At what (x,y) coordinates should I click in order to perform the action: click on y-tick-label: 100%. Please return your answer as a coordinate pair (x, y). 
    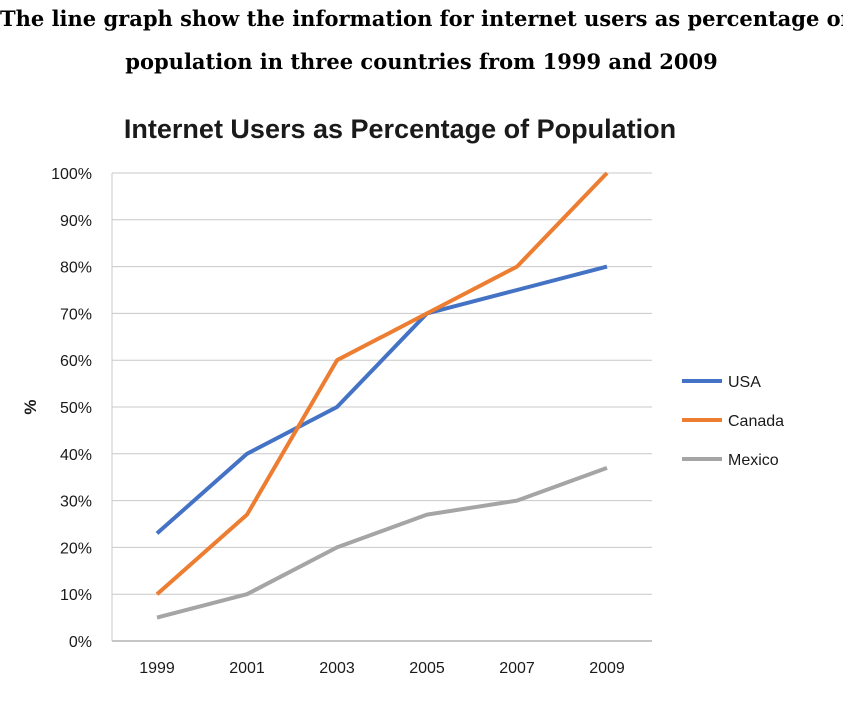
    Looking at the image, I should click on (71, 174).